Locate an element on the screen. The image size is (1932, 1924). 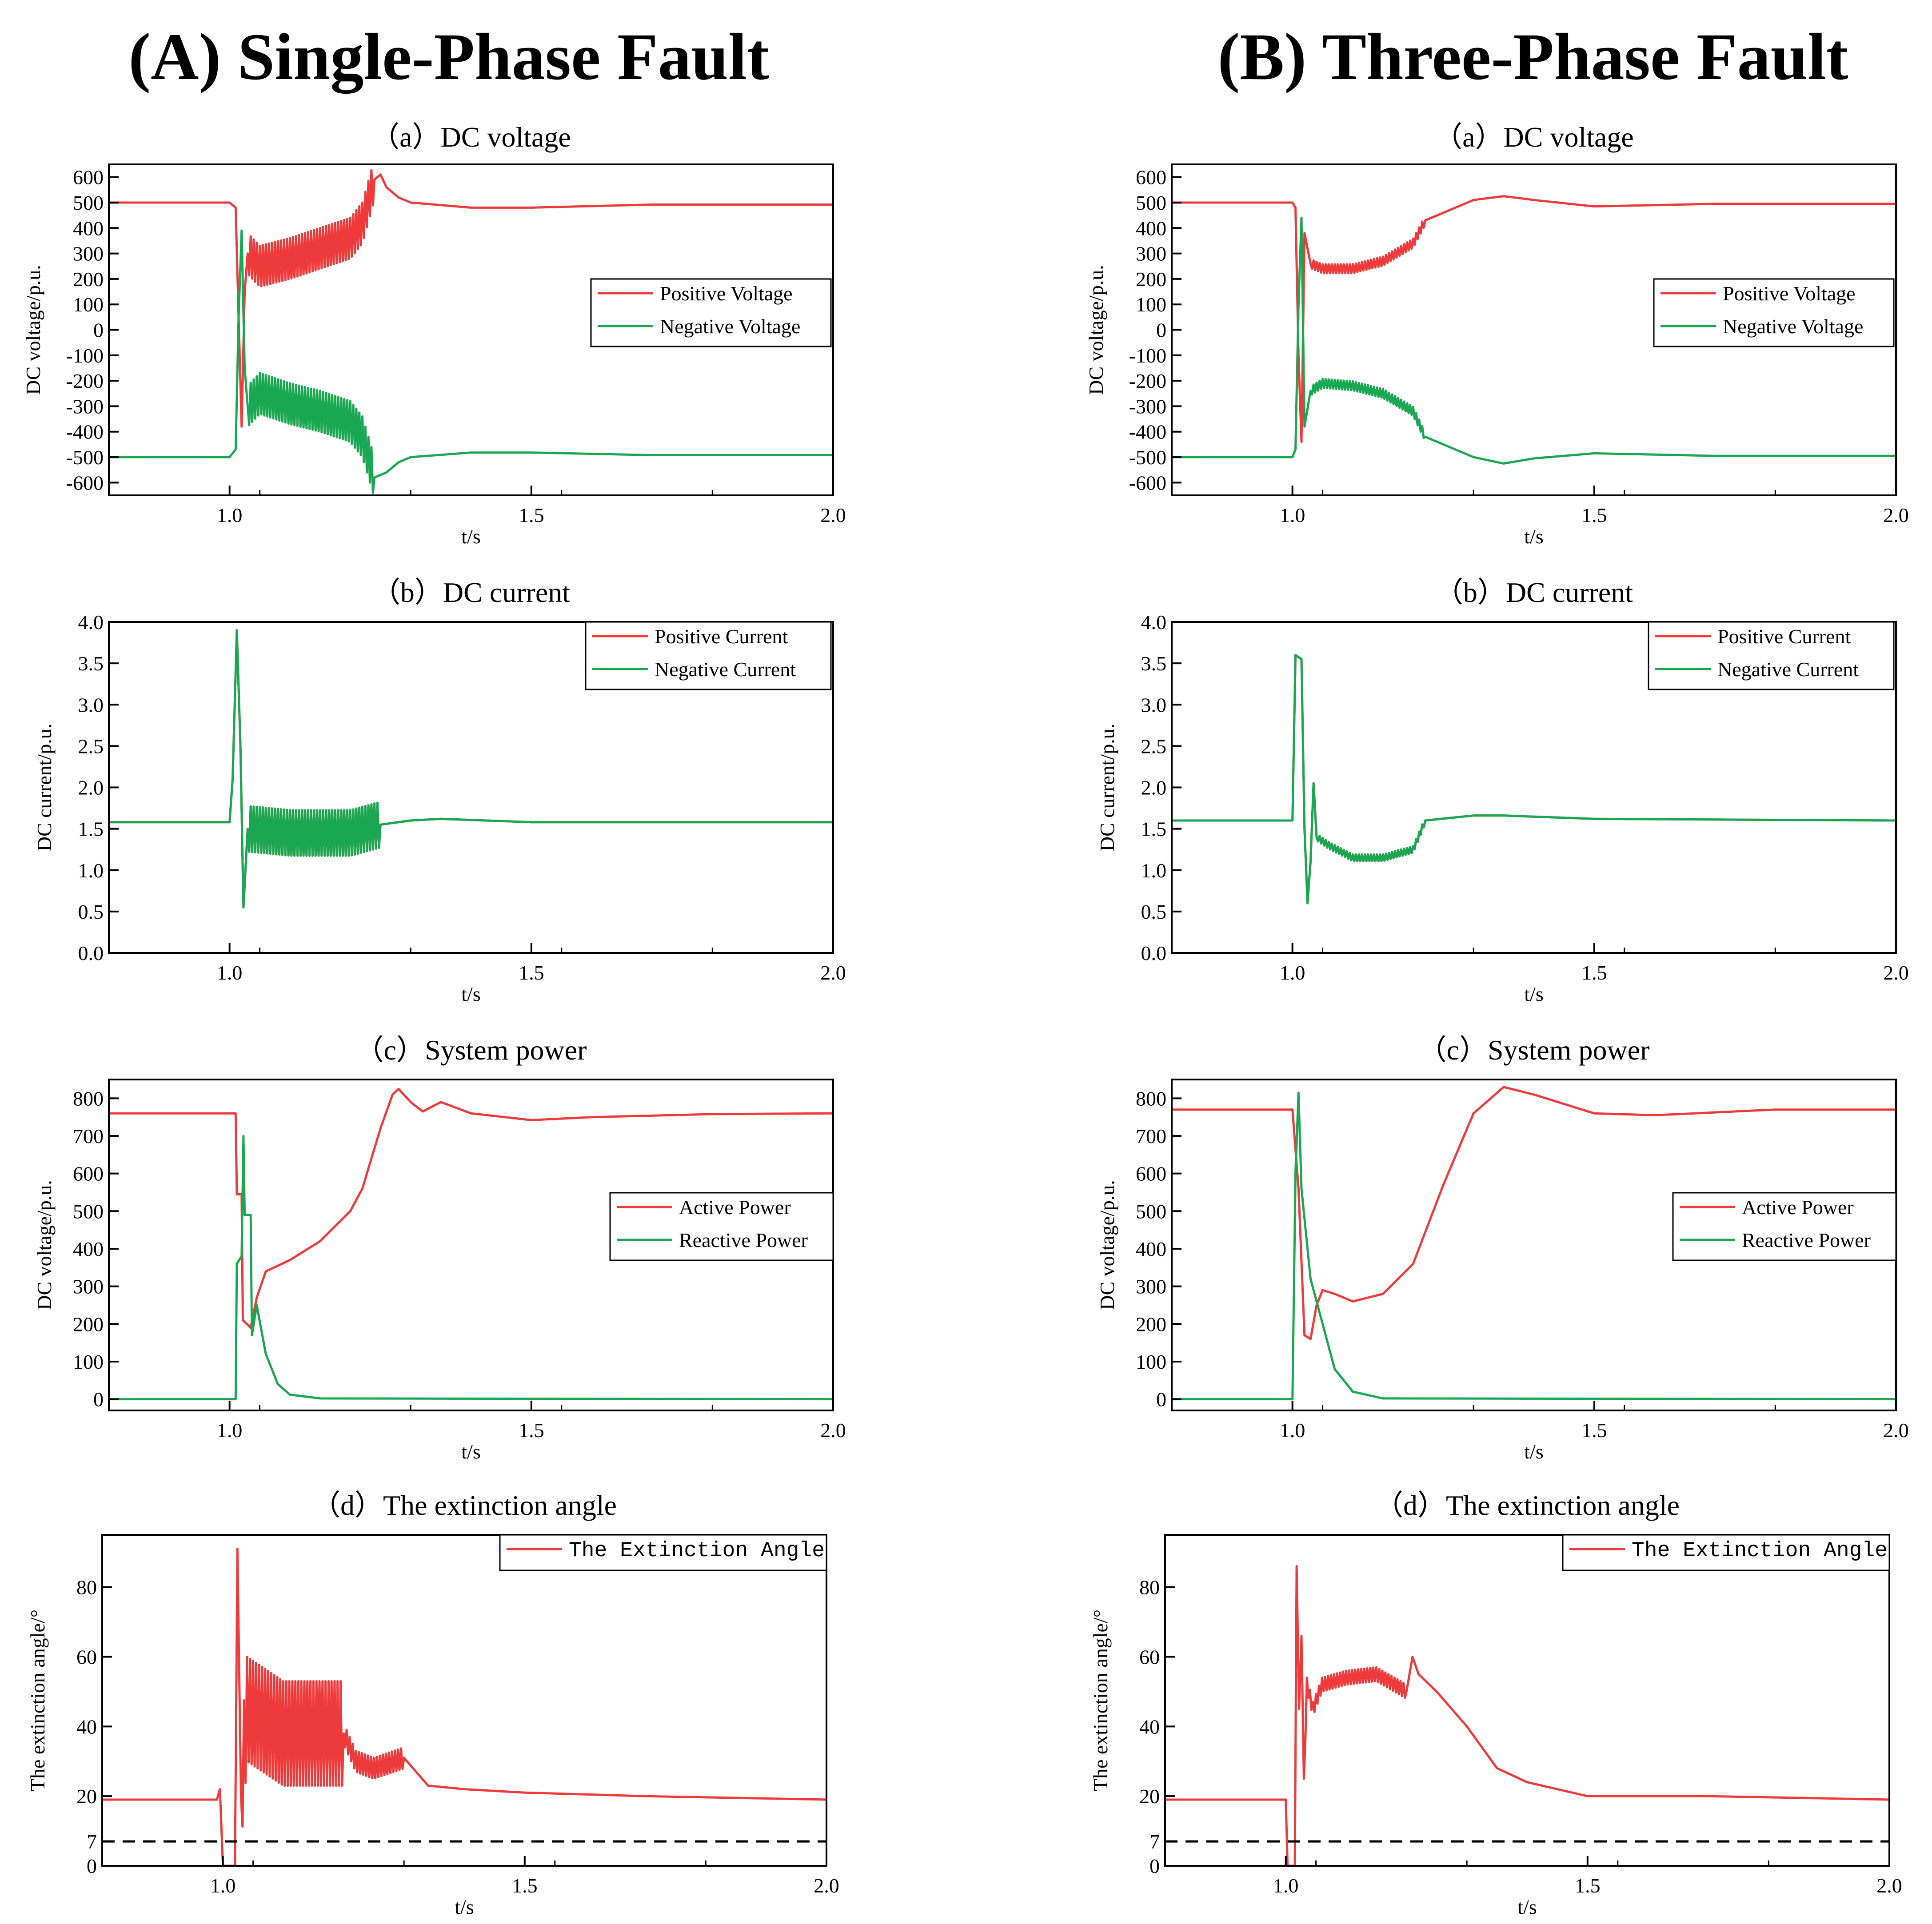
y-tick-label: 500 is located at coordinates (1151, 1211).